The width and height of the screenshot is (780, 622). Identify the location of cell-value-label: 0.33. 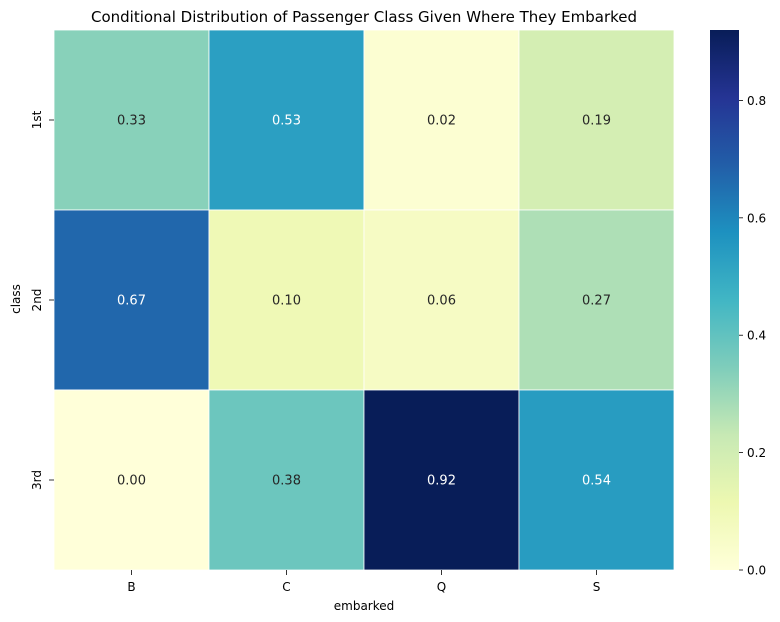
(131, 121).